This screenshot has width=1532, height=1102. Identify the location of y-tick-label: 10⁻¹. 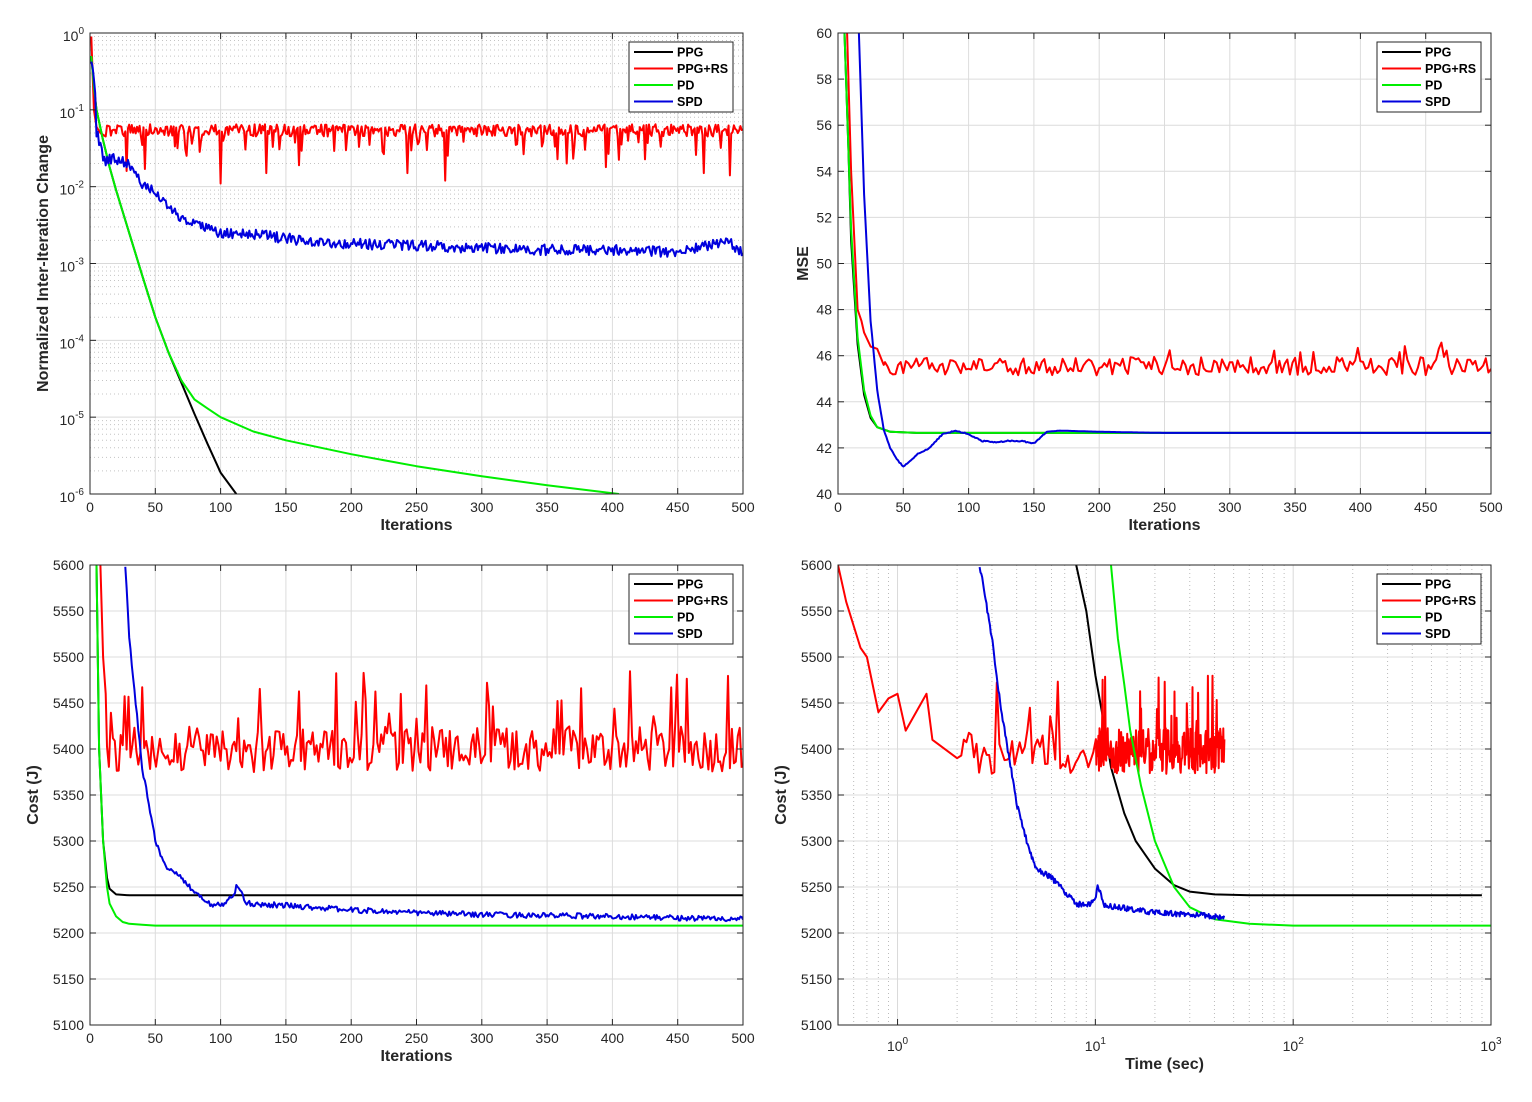
(72, 112).